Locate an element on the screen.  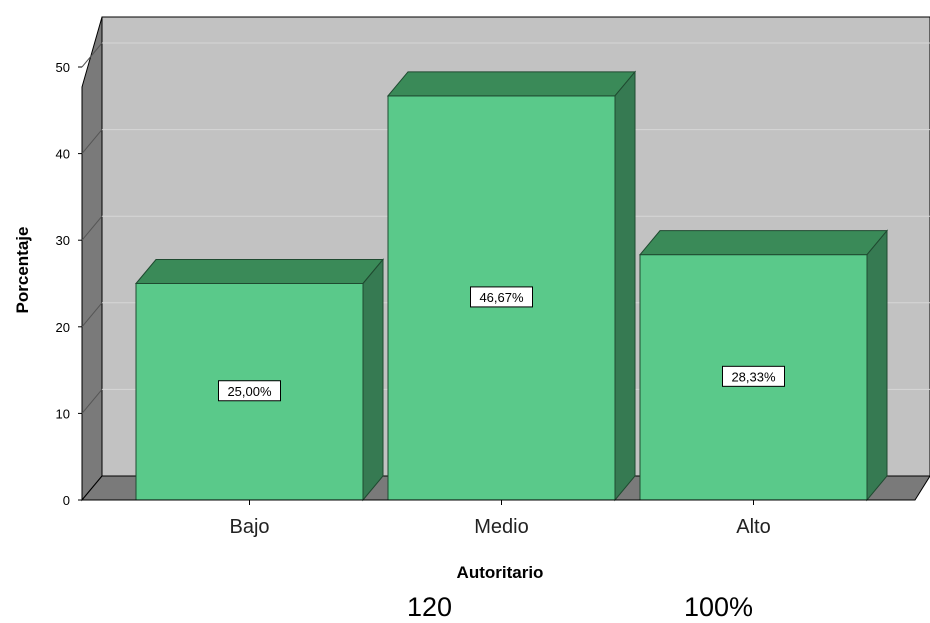
bar-alto is located at coordinates (763, 365).